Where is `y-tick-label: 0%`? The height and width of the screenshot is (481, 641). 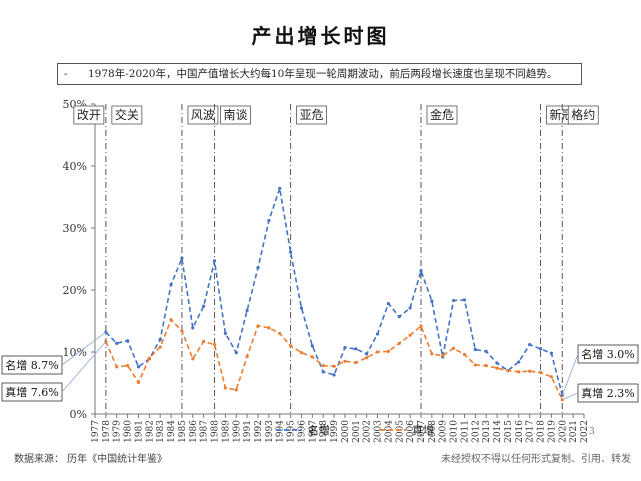 y-tick-label: 0% is located at coordinates (78, 414).